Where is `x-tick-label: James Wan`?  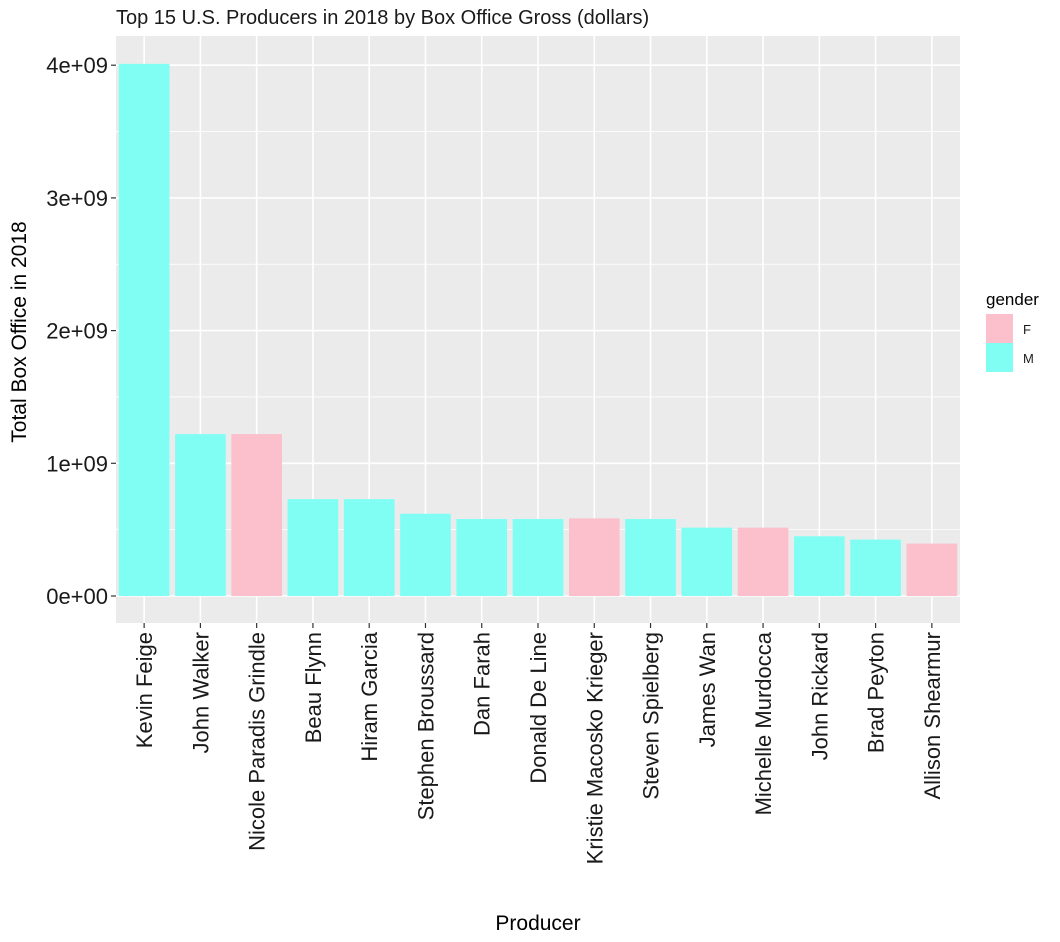
x-tick-label: James Wan is located at coordinates (707, 689).